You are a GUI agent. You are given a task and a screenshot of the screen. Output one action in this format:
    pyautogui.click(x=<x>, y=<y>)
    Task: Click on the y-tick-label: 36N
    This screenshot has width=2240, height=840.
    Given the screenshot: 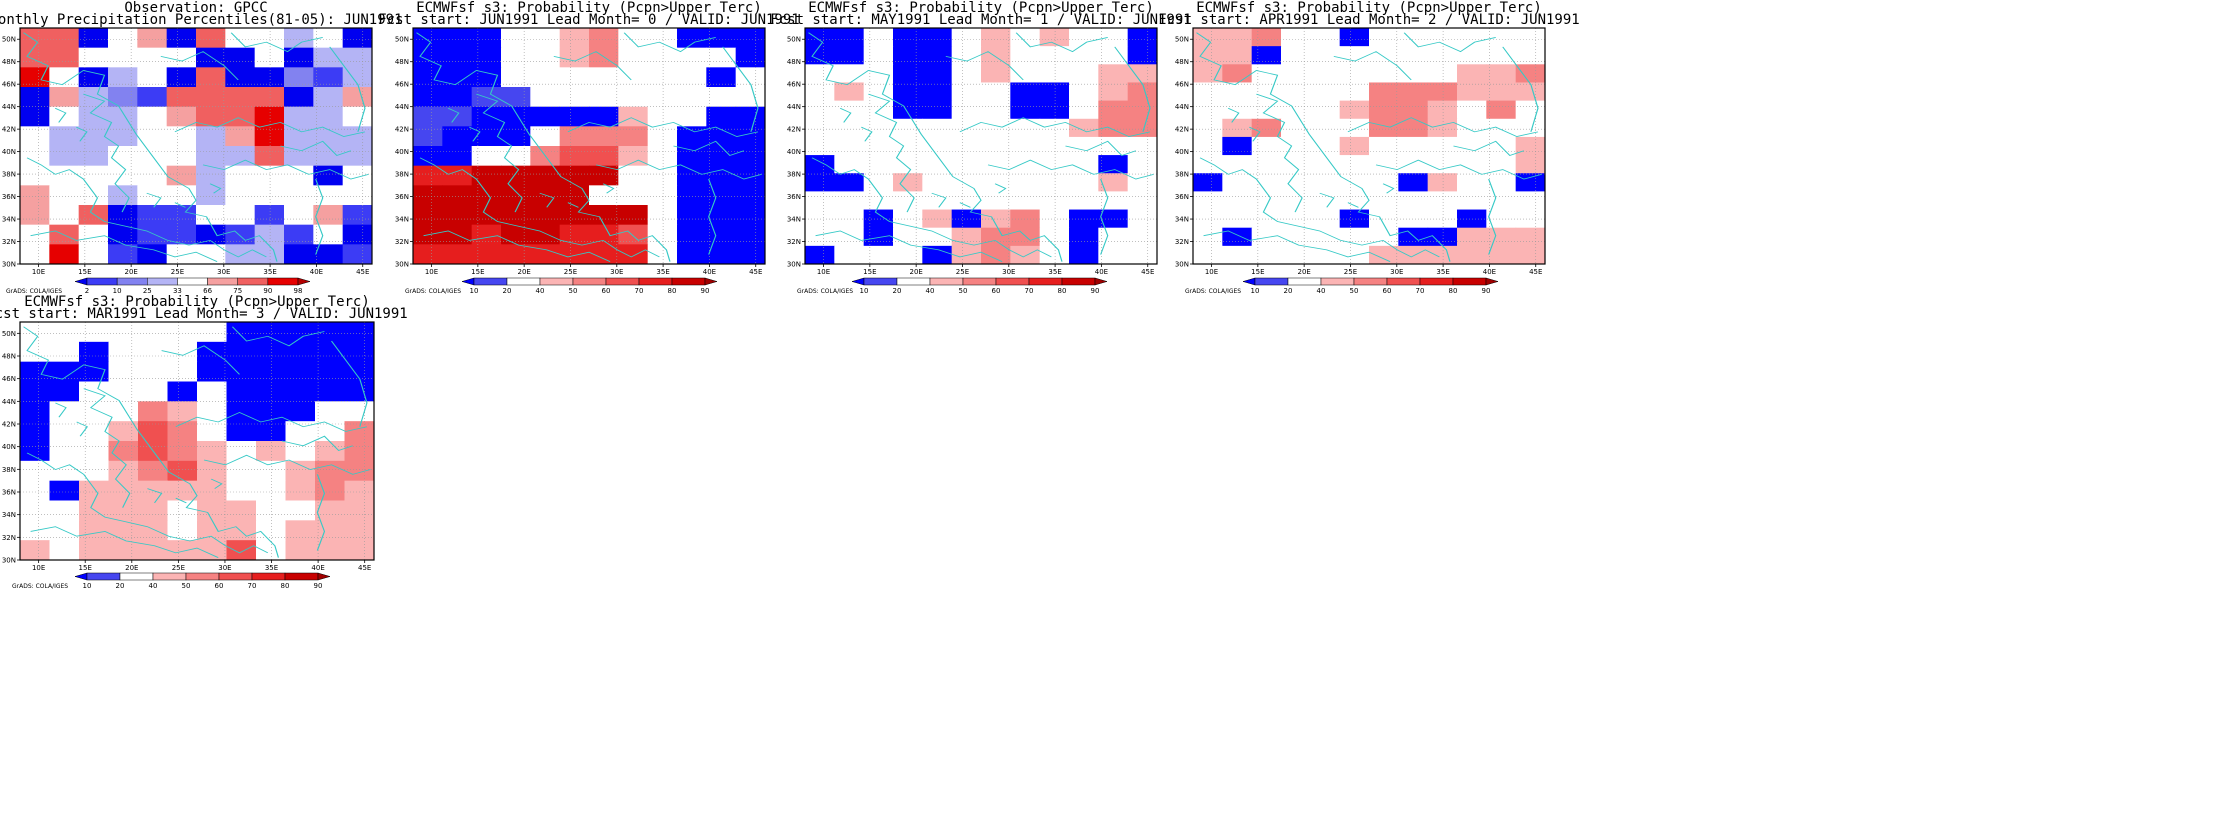 What is the action you would take?
    pyautogui.click(x=402, y=197)
    